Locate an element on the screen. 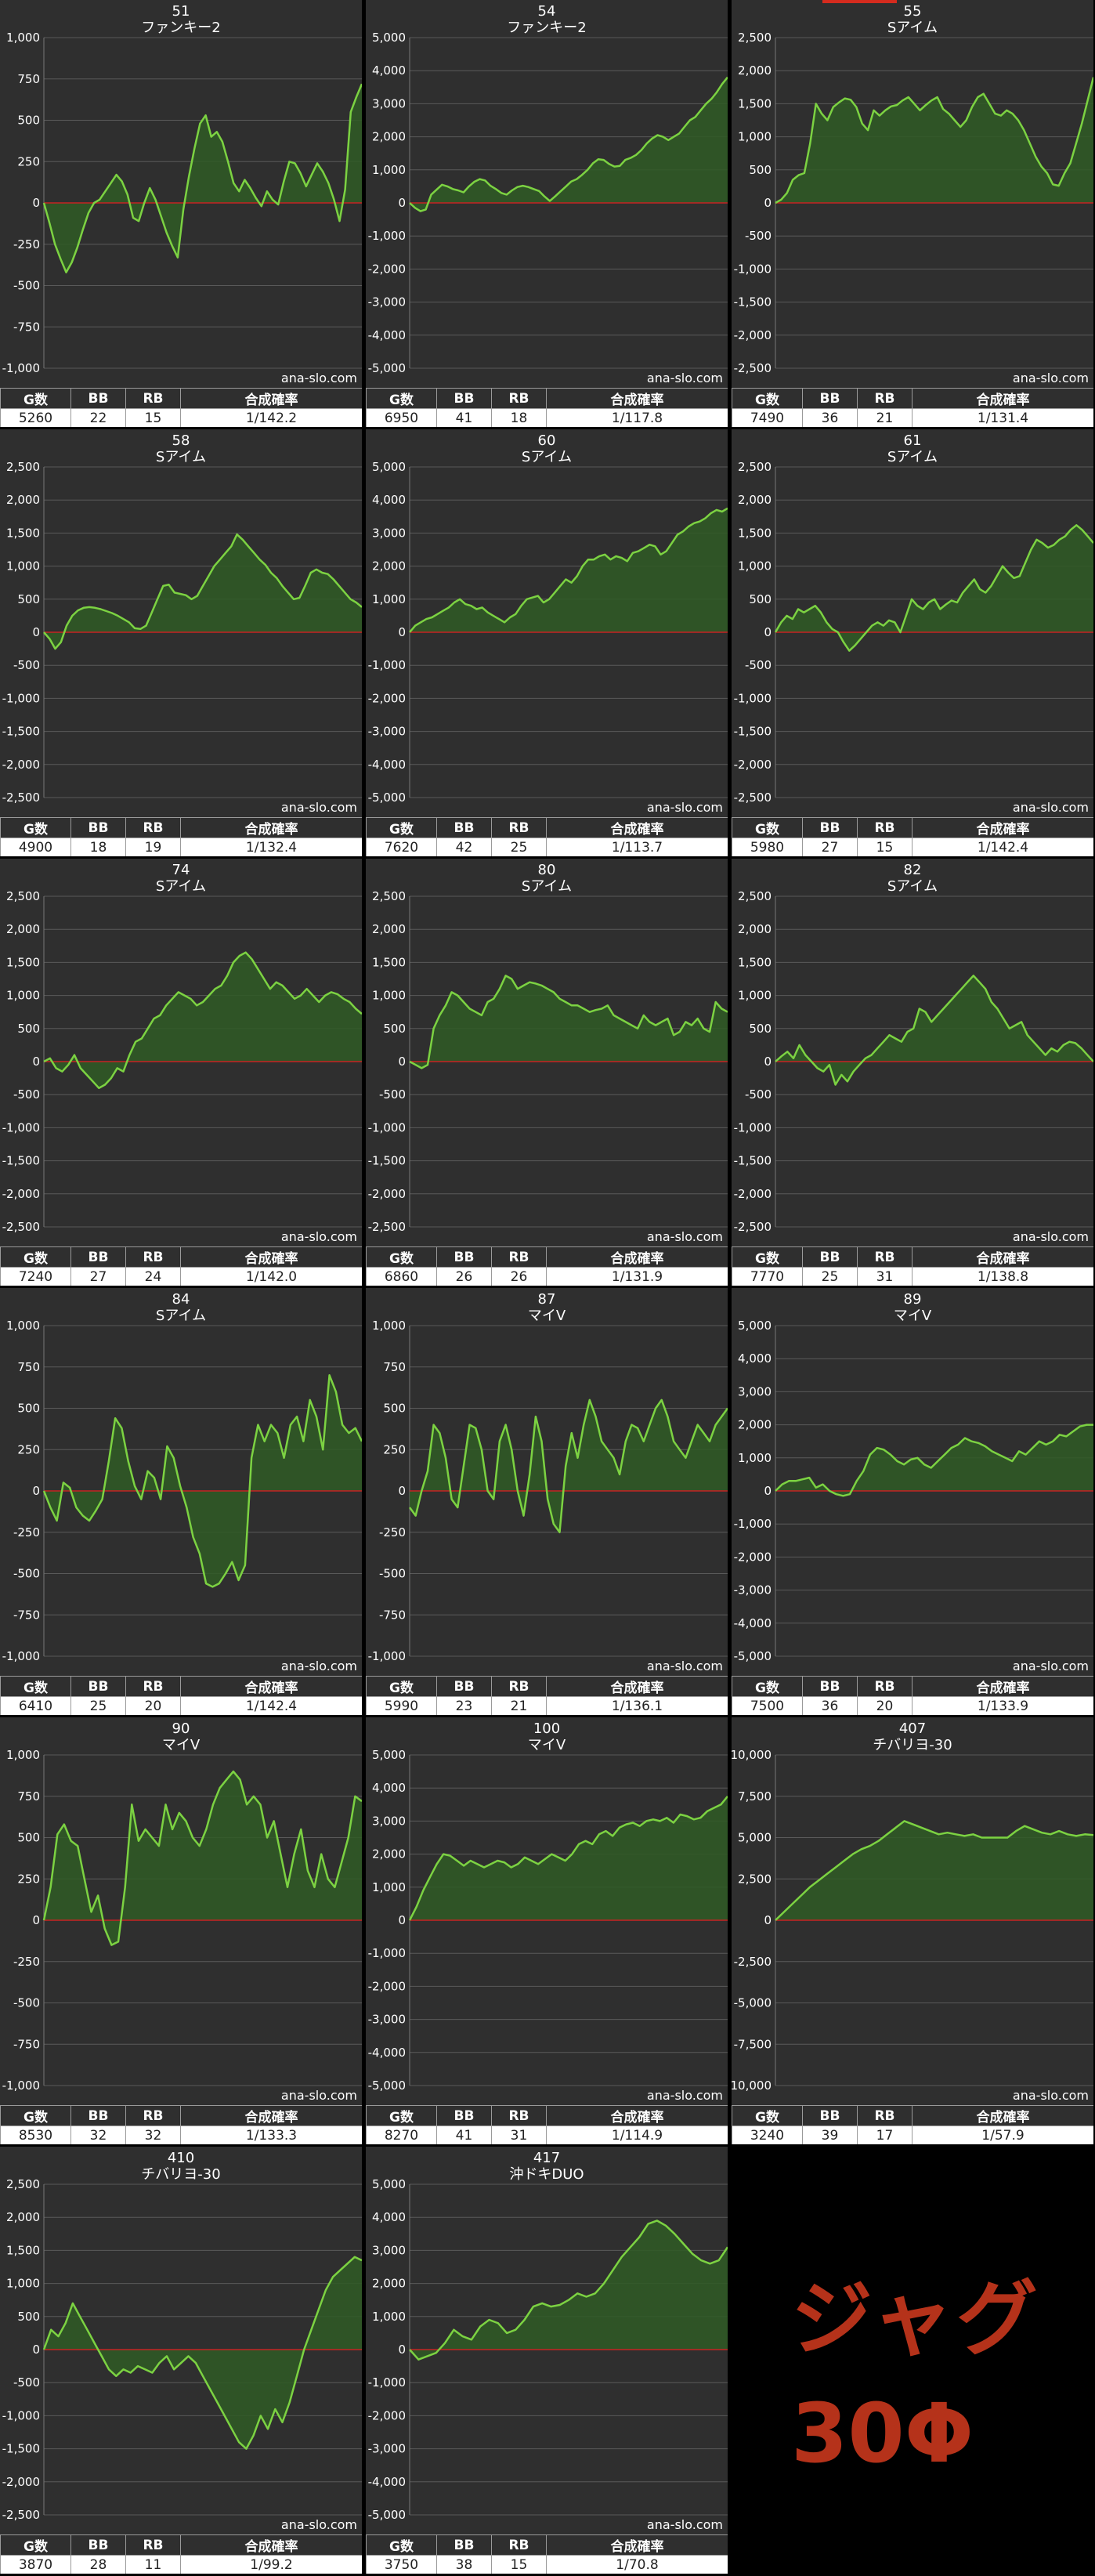 This screenshot has width=1095, height=2576. y-tick-label: -3,000 is located at coordinates (387, 302).